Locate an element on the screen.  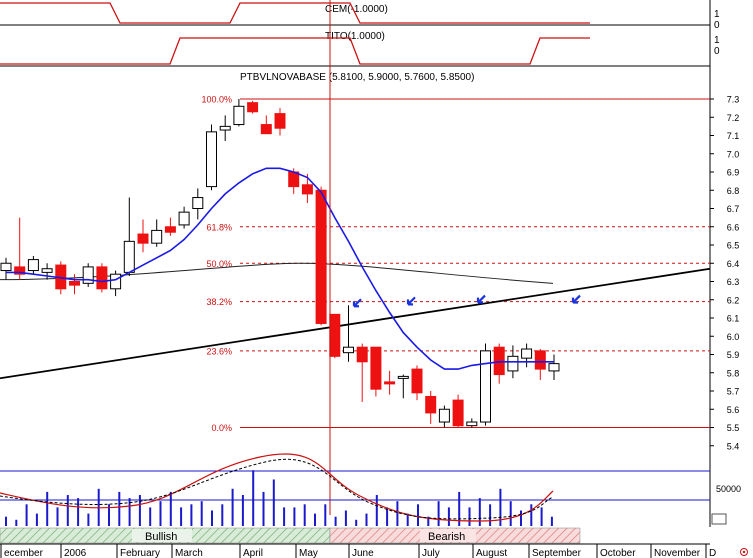
month-label: May is located at coordinates (308, 553).